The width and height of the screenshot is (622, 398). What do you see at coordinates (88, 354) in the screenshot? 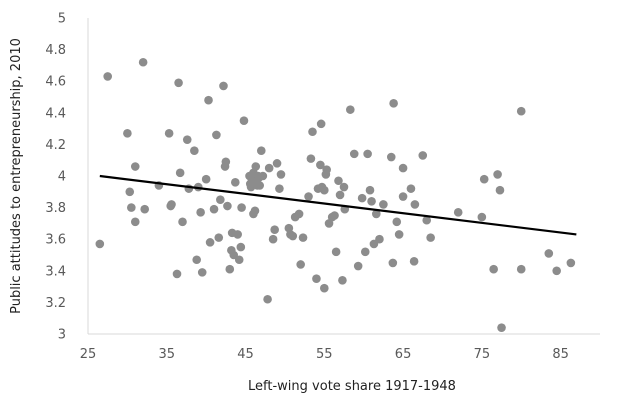
I see `x-tick-label: 25` at bounding box center [88, 354].